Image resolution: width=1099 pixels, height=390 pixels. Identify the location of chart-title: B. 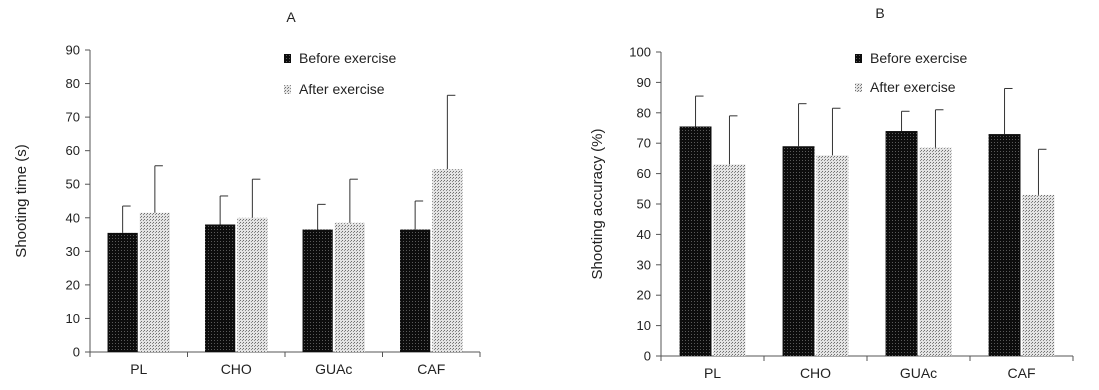
(879, 13).